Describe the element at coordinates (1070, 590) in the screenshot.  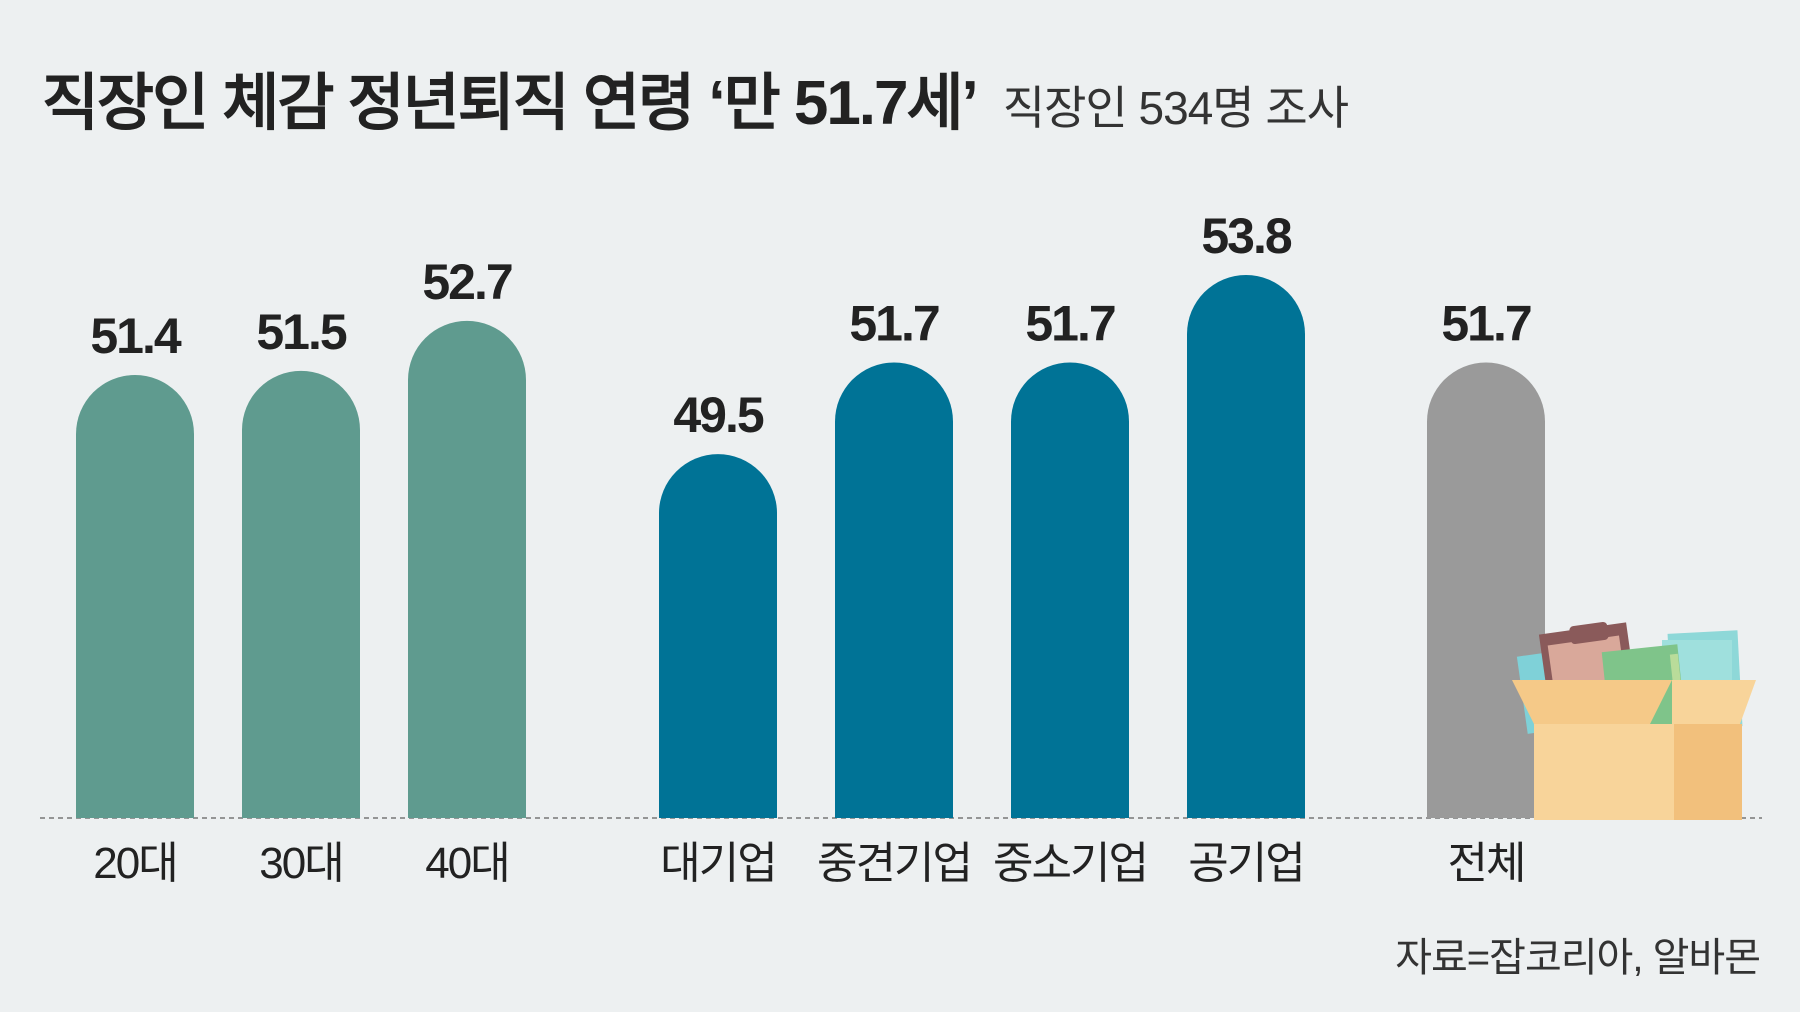
I see `bar-중소기업` at that location.